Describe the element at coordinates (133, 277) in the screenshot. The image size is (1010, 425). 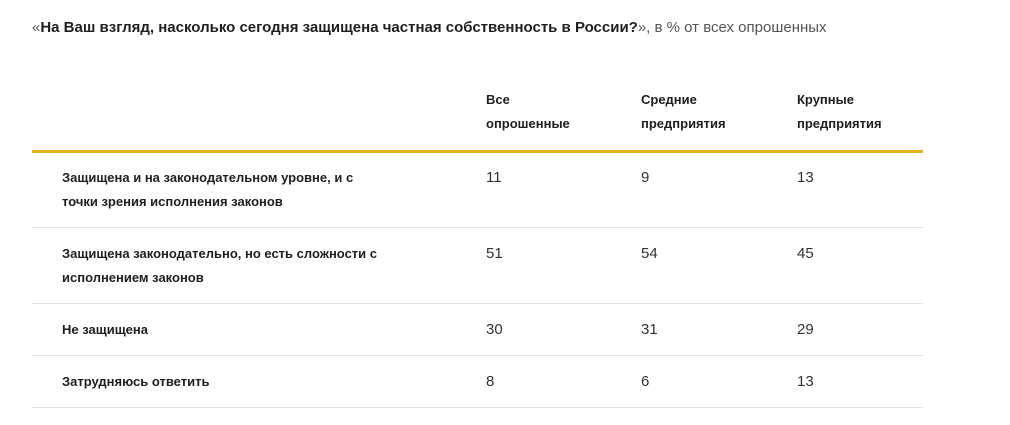
I see `row-label-line2: исполнением законов` at that location.